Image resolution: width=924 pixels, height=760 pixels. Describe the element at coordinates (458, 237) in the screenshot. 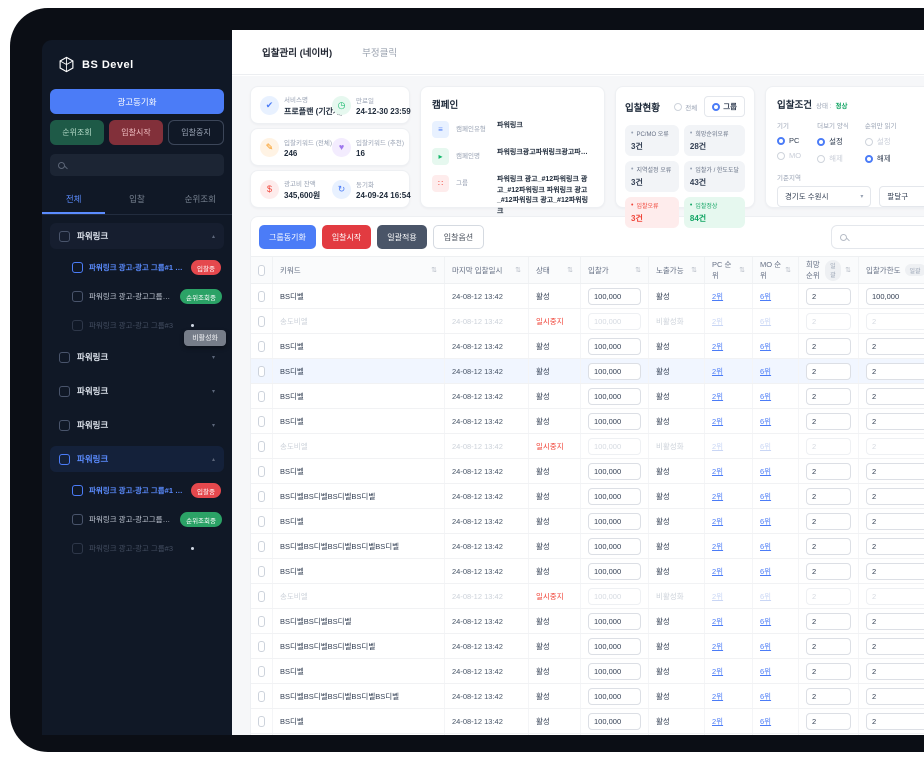

I see `bid-option-button: 입찰옵션` at that location.